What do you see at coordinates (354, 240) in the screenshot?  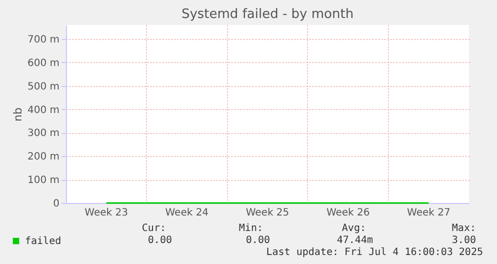 I see `text: 47.44m` at bounding box center [354, 240].